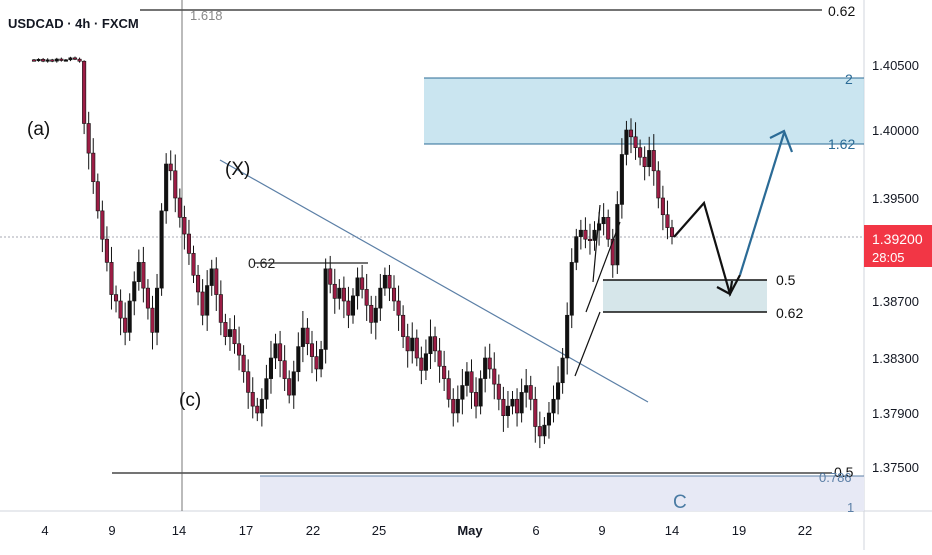 This screenshot has height=555, width=932. I want to click on price-tick-label: 1.40000, so click(895, 130).